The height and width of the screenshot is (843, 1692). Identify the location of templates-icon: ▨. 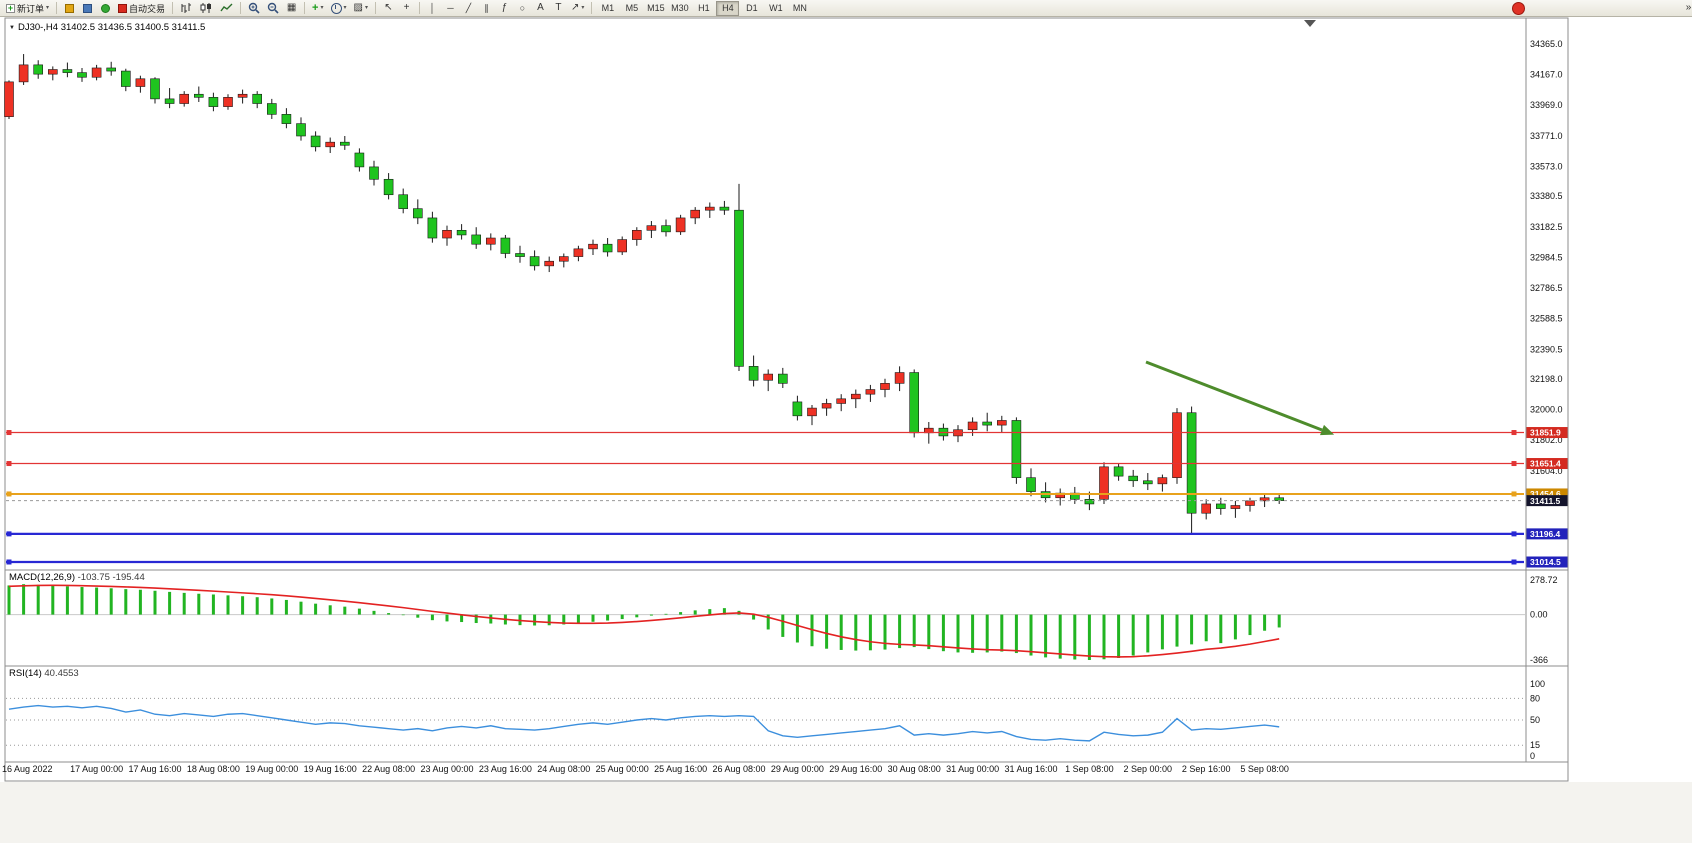
(358, 7).